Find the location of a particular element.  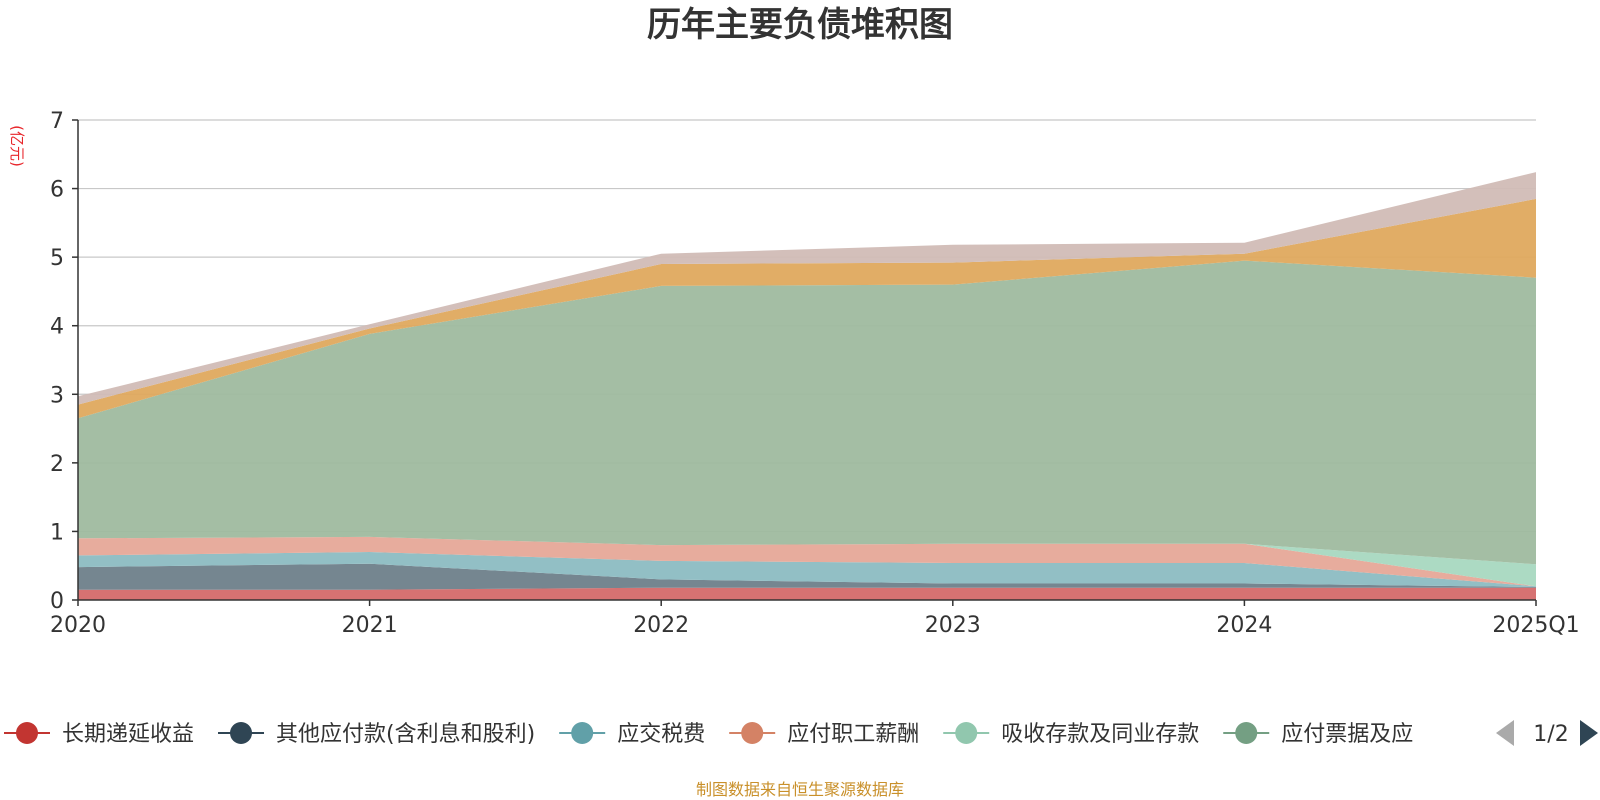

x-tick-label: 2021 is located at coordinates (370, 625).